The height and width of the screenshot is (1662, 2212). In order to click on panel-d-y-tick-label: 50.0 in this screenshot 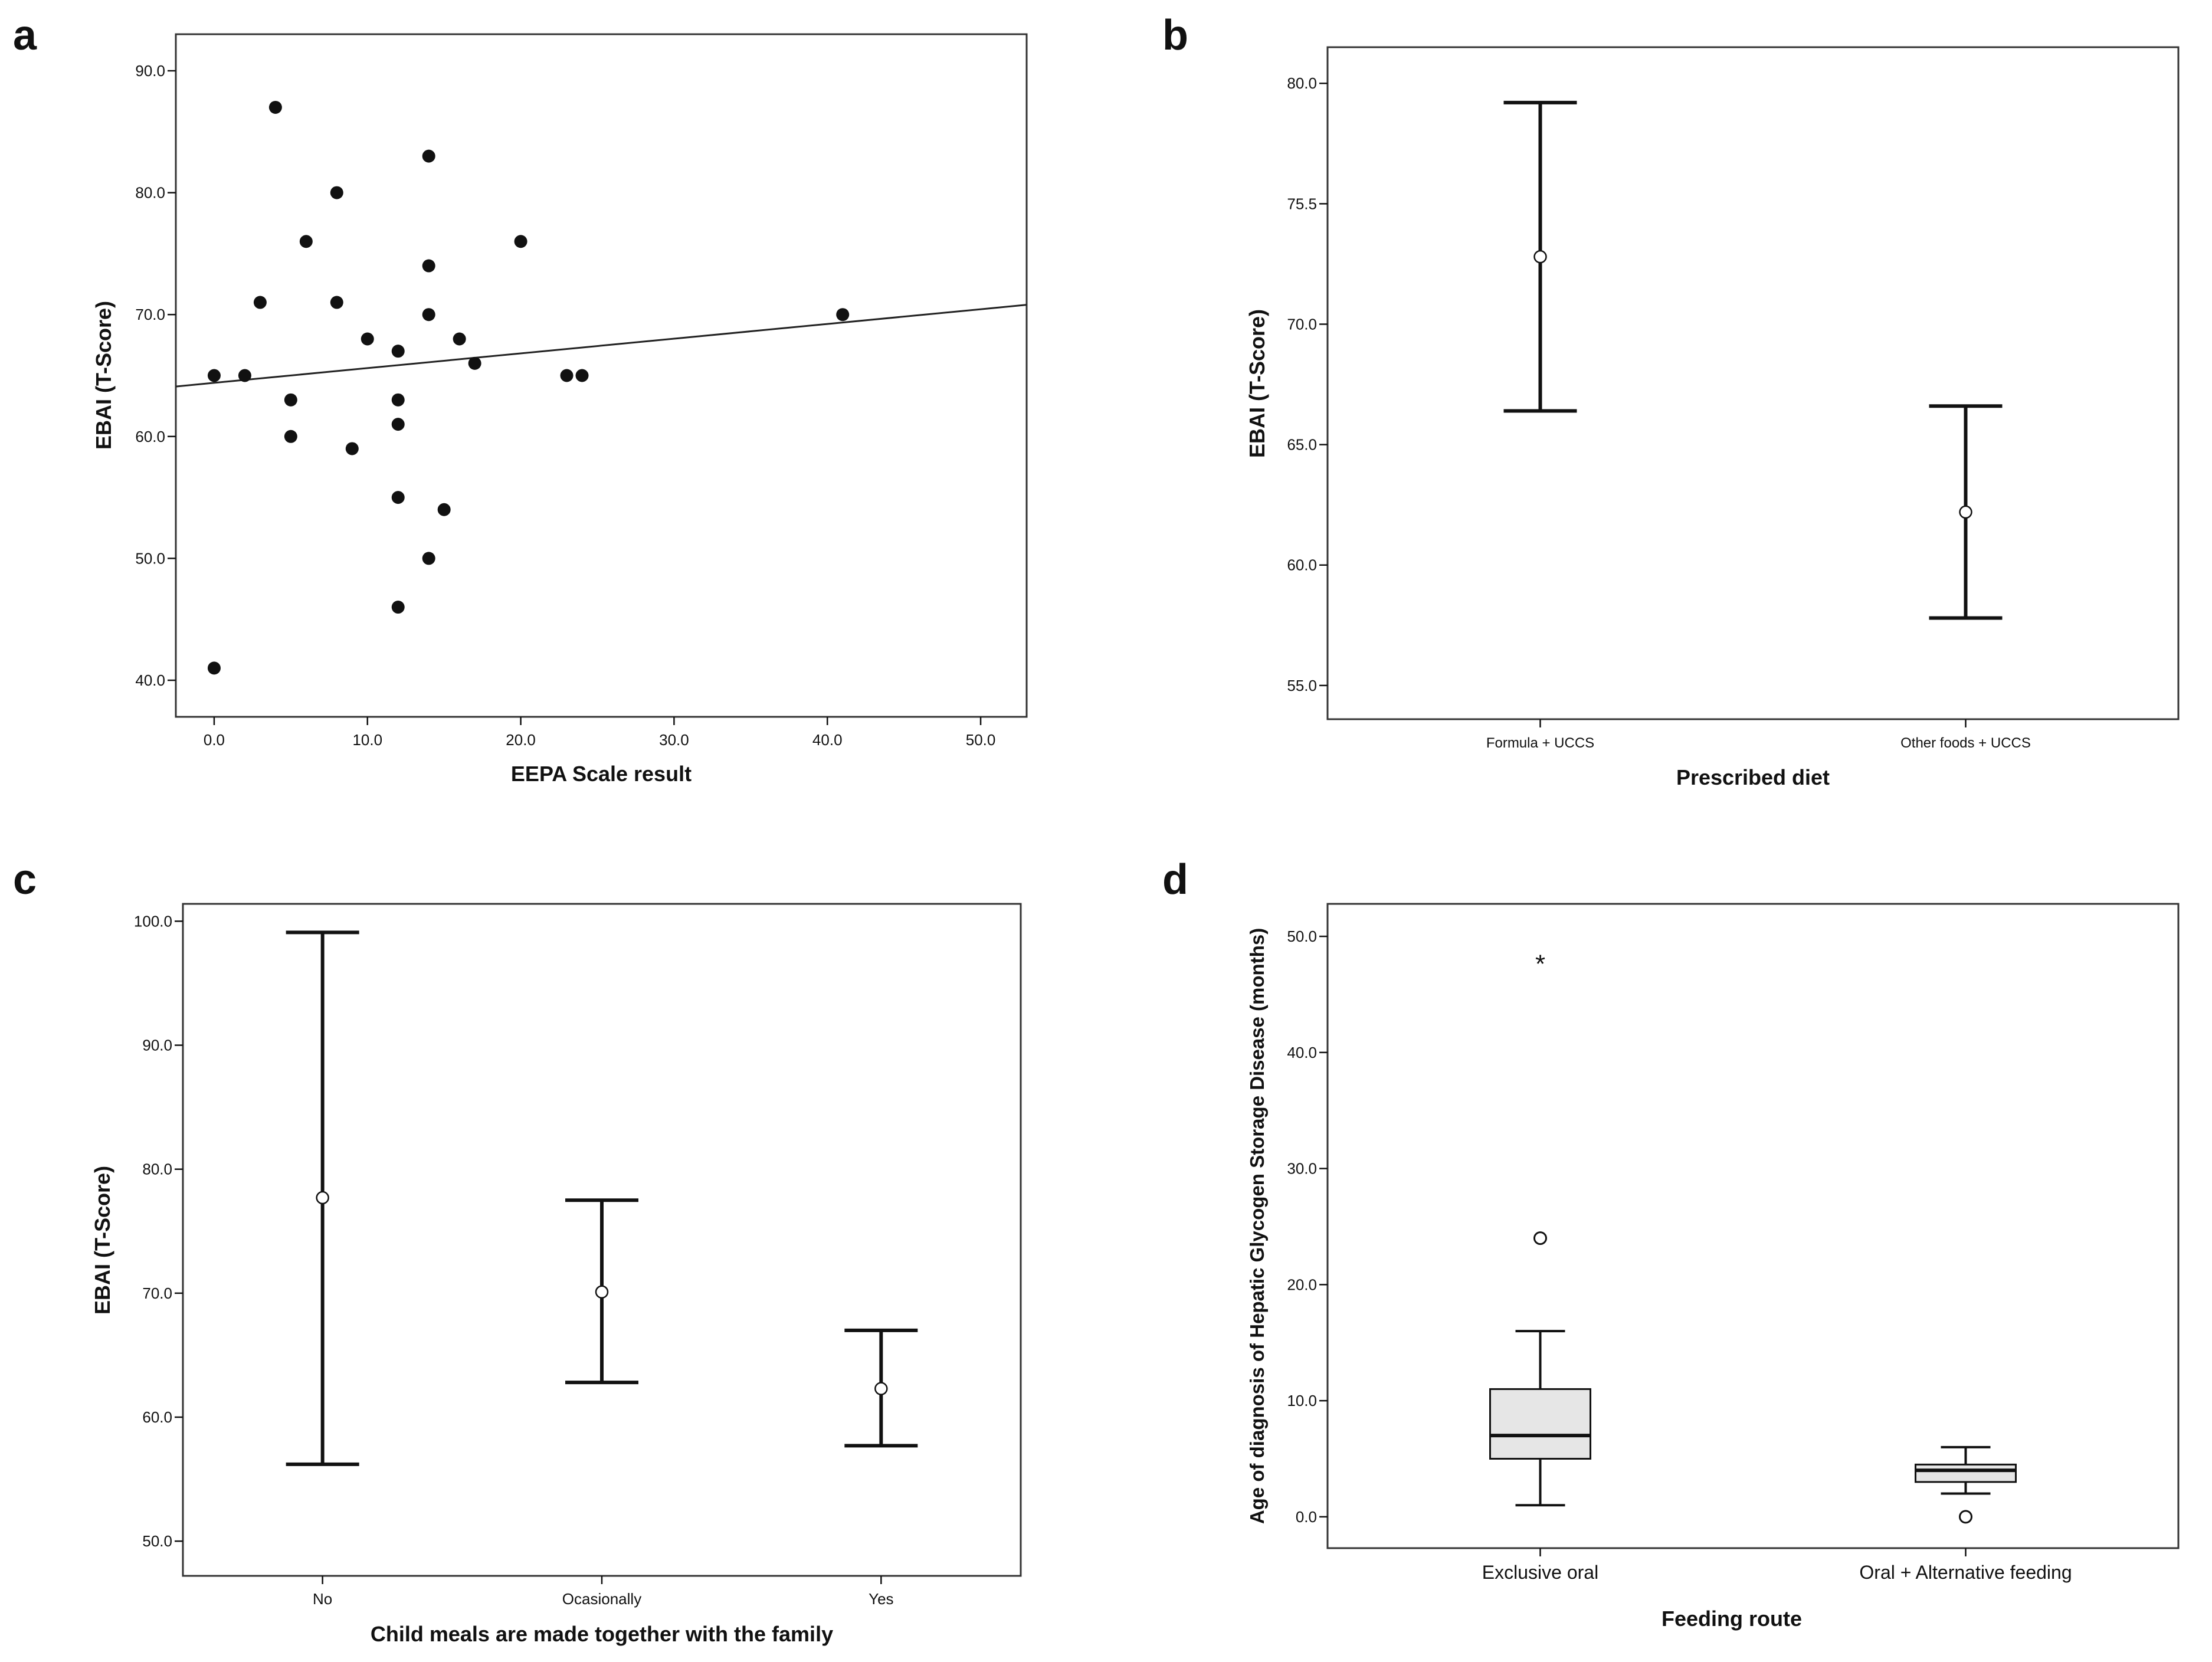, I will do `click(1302, 936)`.